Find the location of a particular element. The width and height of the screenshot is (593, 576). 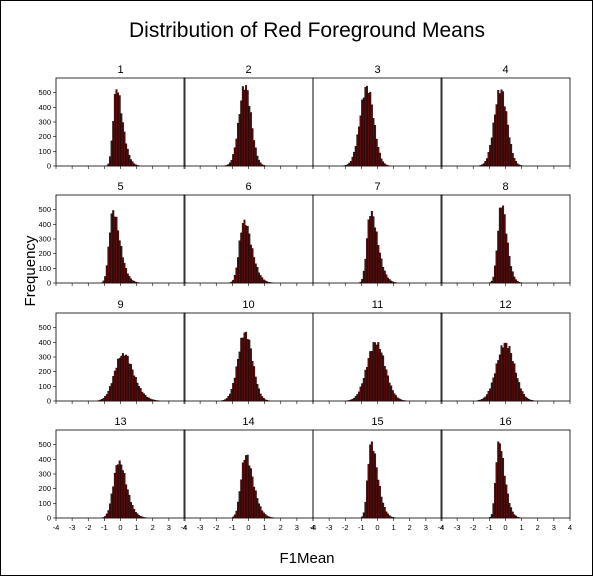

y-tick-label: 0 is located at coordinates (49, 166).